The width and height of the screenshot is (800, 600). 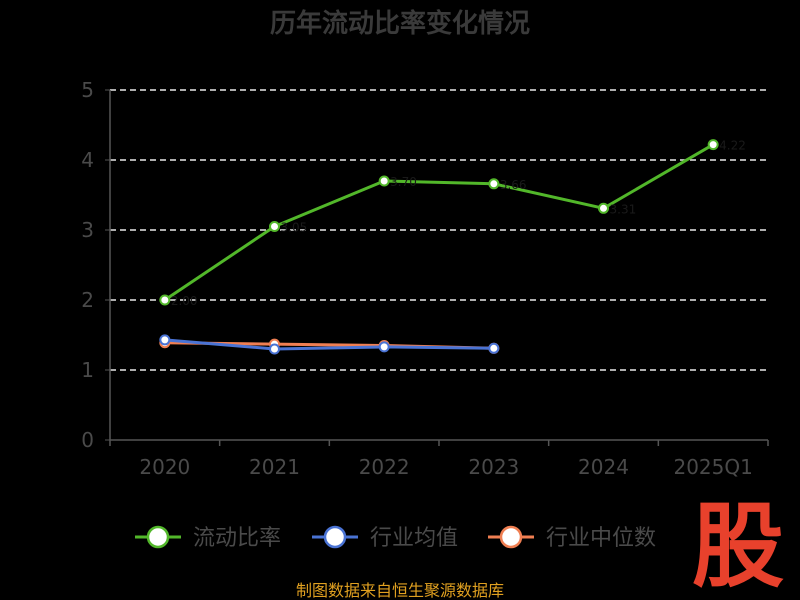 What do you see at coordinates (384, 467) in the screenshot?
I see `x-tick-label: 2022` at bounding box center [384, 467].